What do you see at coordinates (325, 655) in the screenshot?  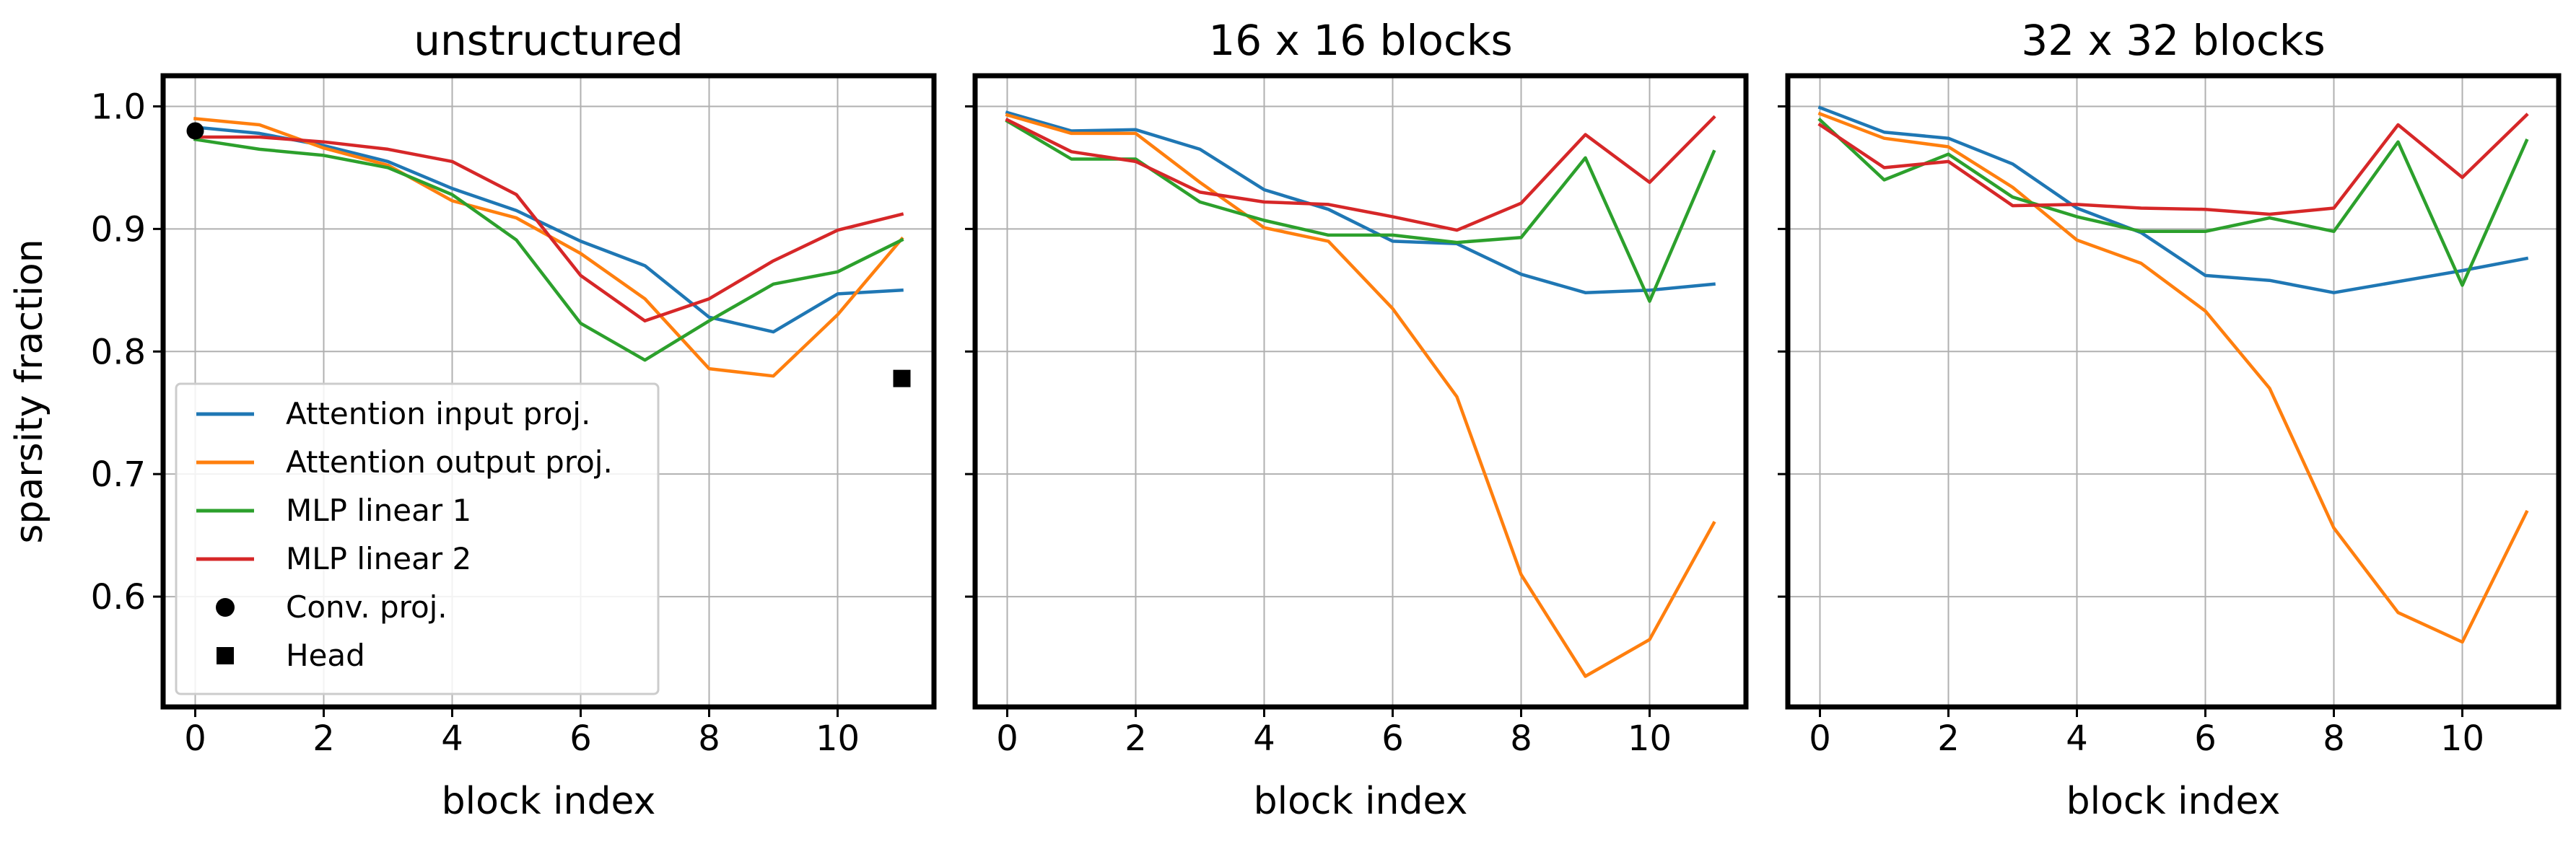 I see `legend-label: Head` at bounding box center [325, 655].